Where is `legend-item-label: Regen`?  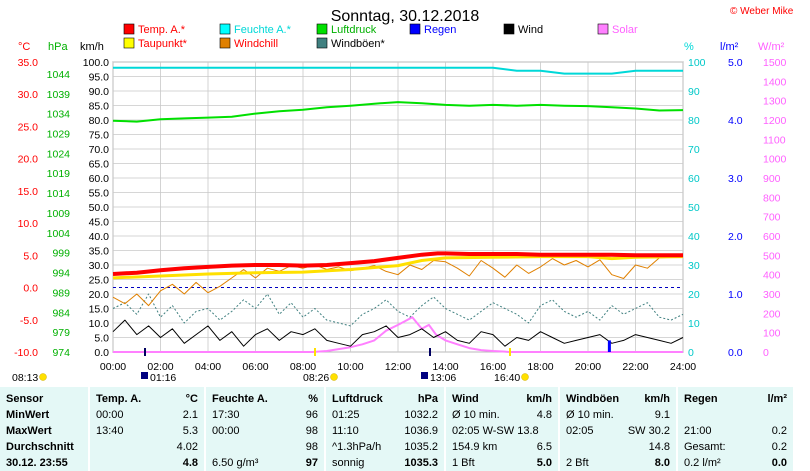
legend-item-label: Regen is located at coordinates (440, 30).